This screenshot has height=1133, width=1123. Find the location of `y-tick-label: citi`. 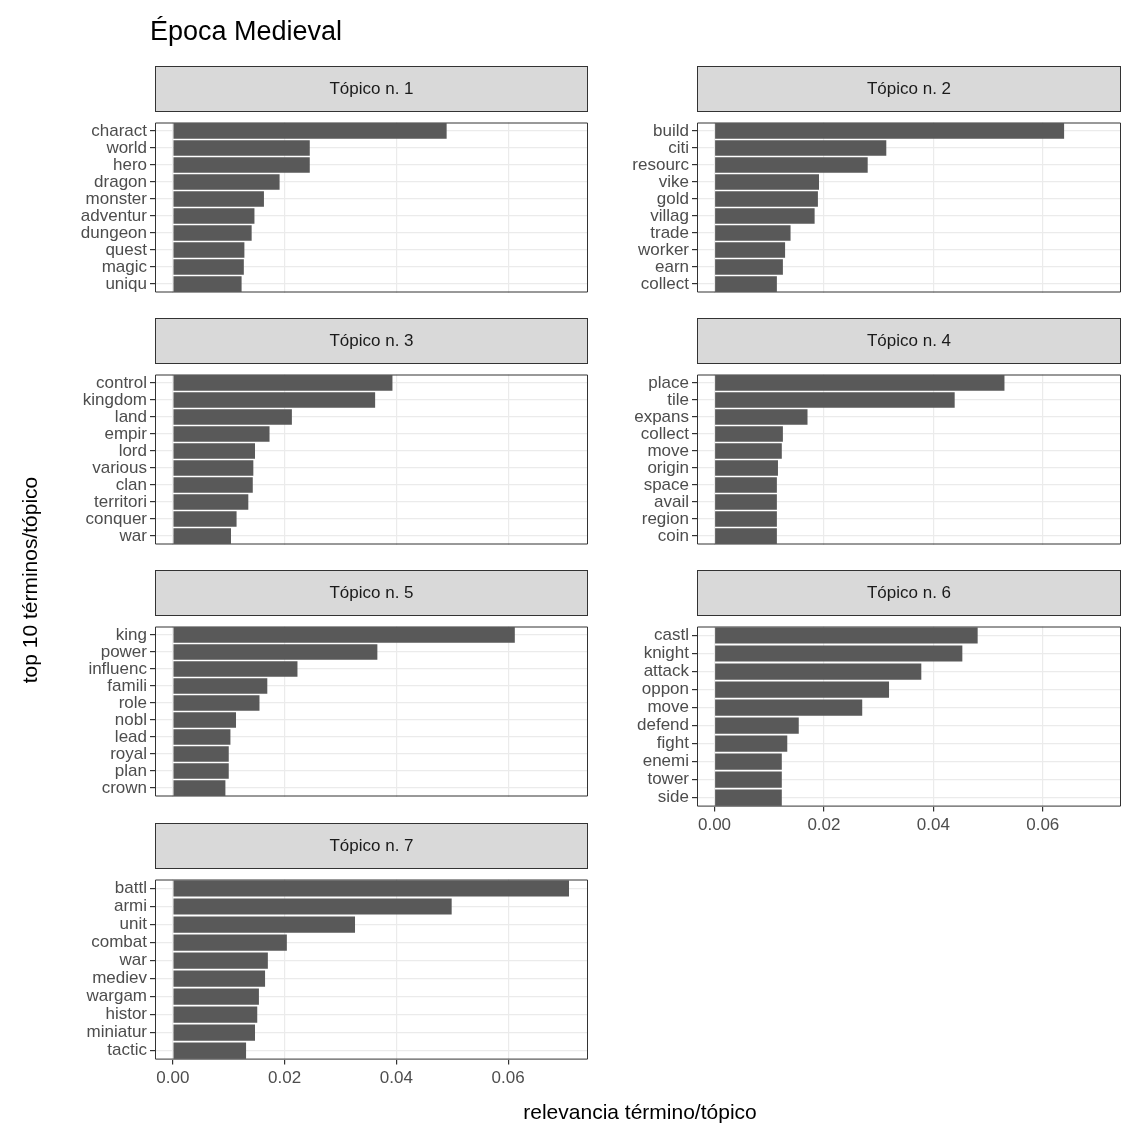

y-tick-label: citi is located at coordinates (678, 147).